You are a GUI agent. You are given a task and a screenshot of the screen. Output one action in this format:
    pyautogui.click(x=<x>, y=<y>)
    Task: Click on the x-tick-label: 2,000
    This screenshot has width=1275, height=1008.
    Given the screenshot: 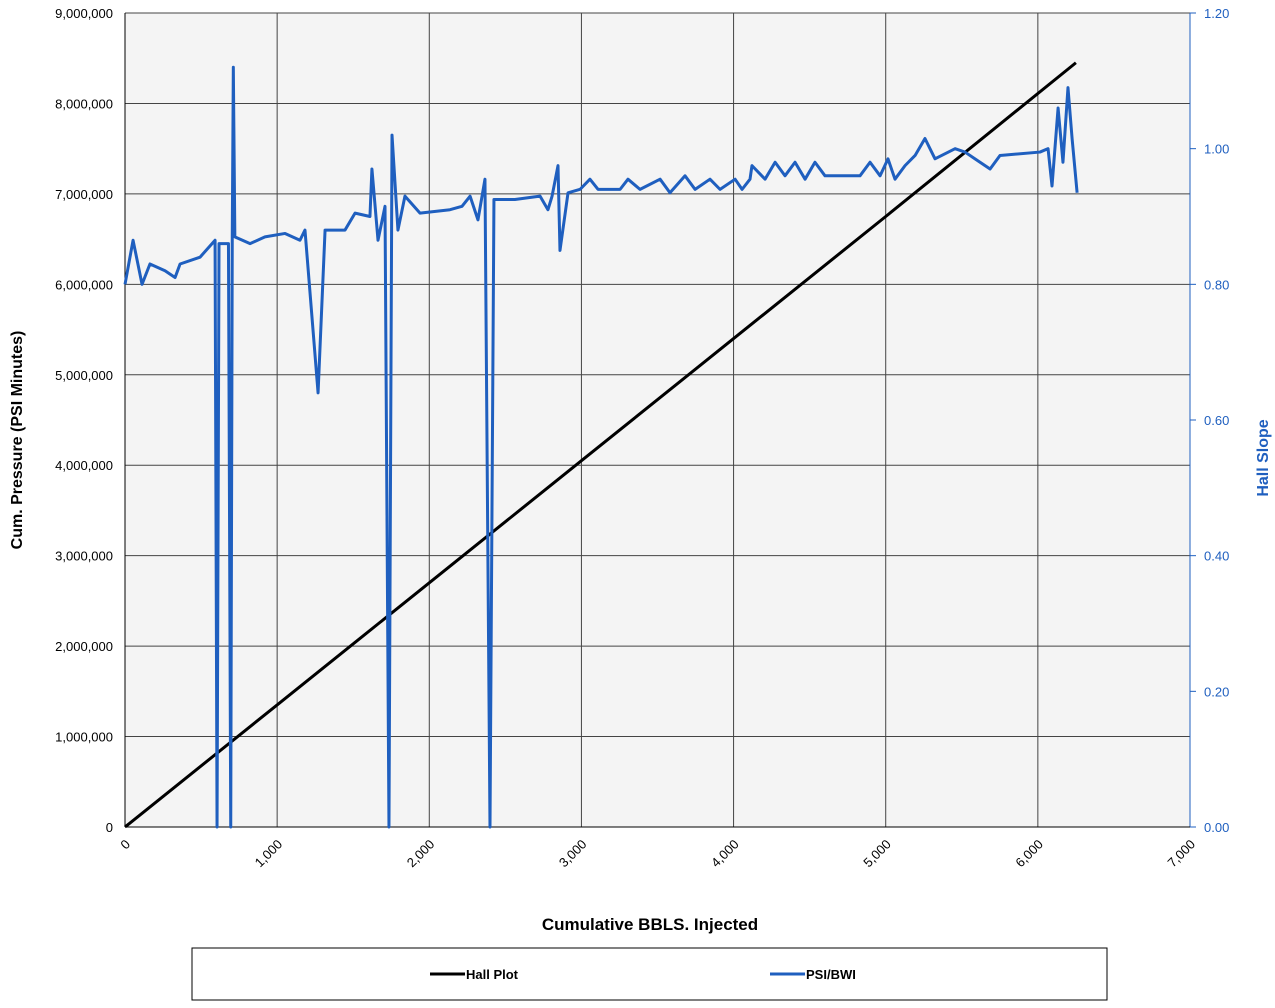 What is the action you would take?
    pyautogui.click(x=421, y=854)
    